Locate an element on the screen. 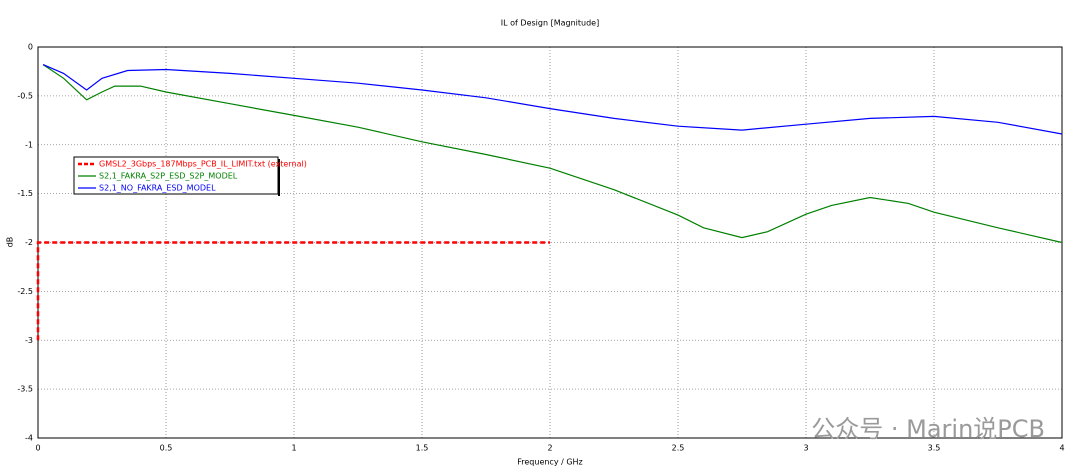  y-axis-label: dB is located at coordinates (10, 242).